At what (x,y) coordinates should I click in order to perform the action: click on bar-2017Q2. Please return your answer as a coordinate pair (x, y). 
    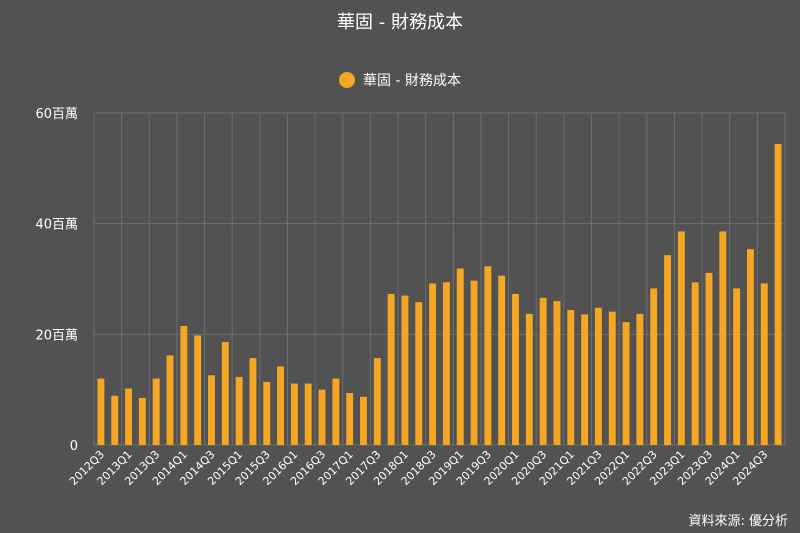
    Looking at the image, I should click on (363, 420).